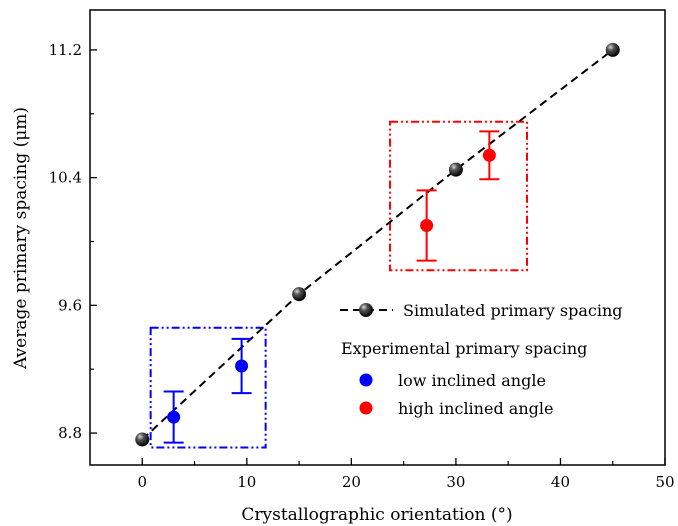 The image size is (678, 526). Describe the element at coordinates (513, 310) in the screenshot. I see `legend-label-simulated: Simulated primary spacing` at that location.